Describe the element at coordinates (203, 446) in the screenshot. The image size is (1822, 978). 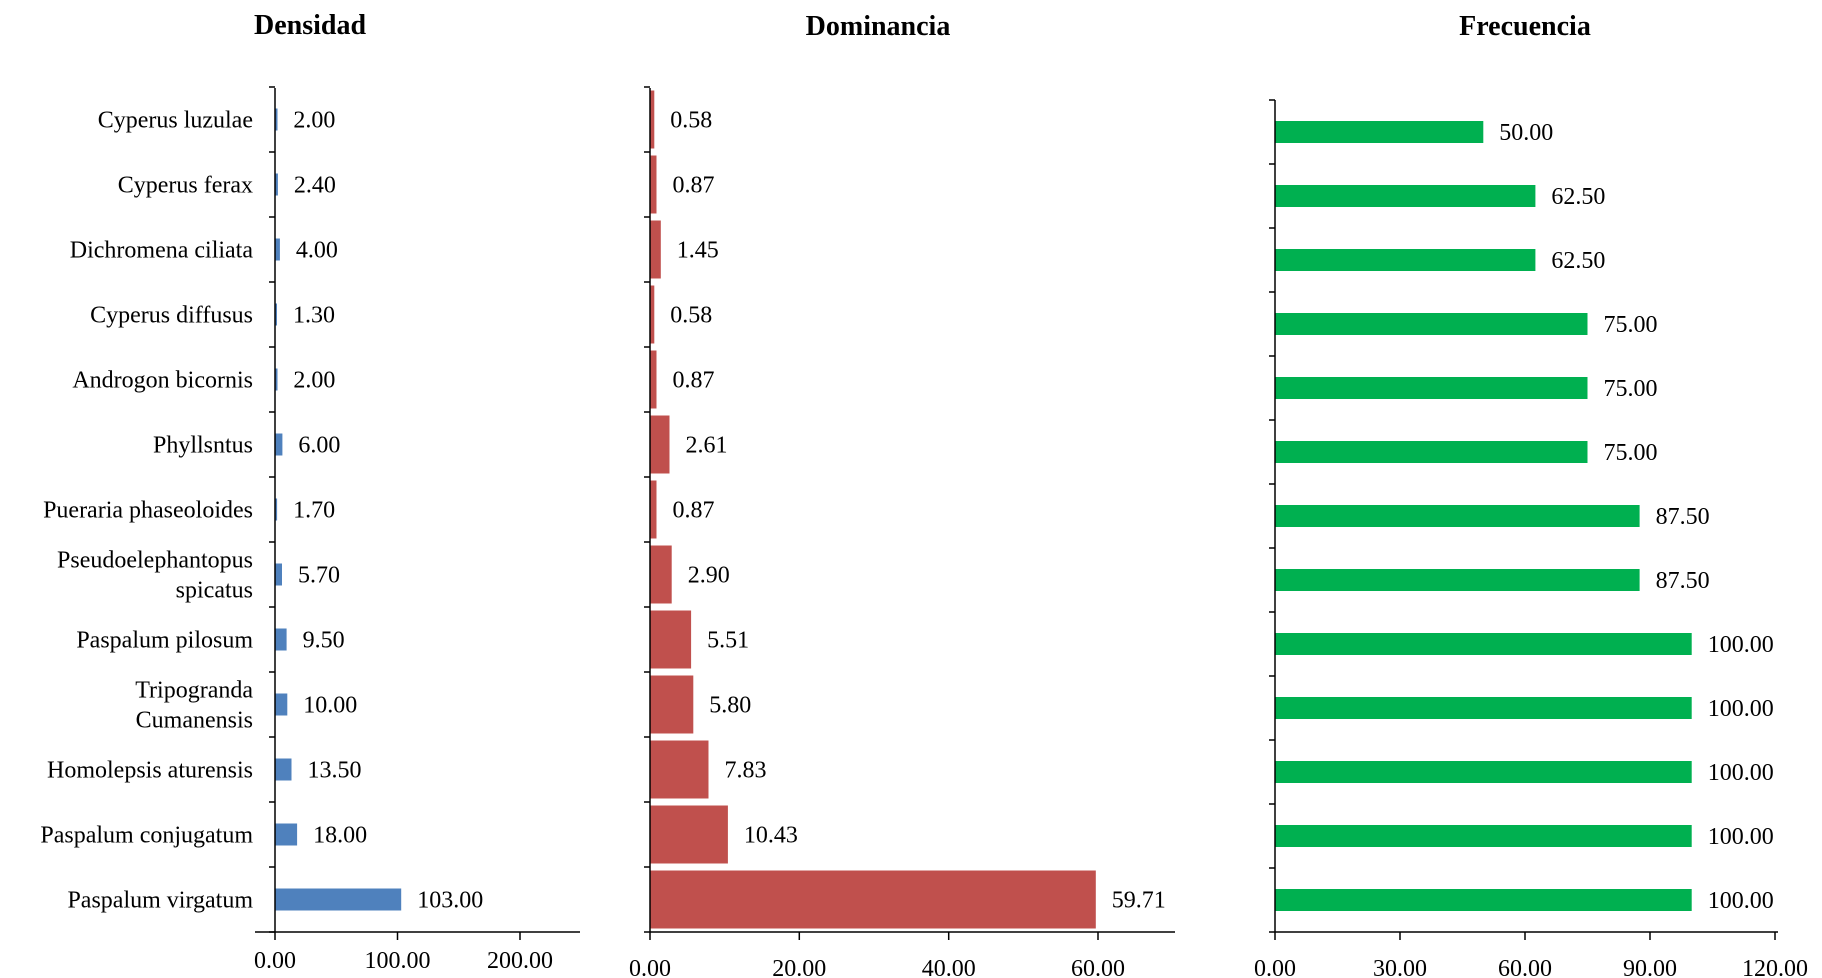
I see `category-label: Phyllsntus` at that location.